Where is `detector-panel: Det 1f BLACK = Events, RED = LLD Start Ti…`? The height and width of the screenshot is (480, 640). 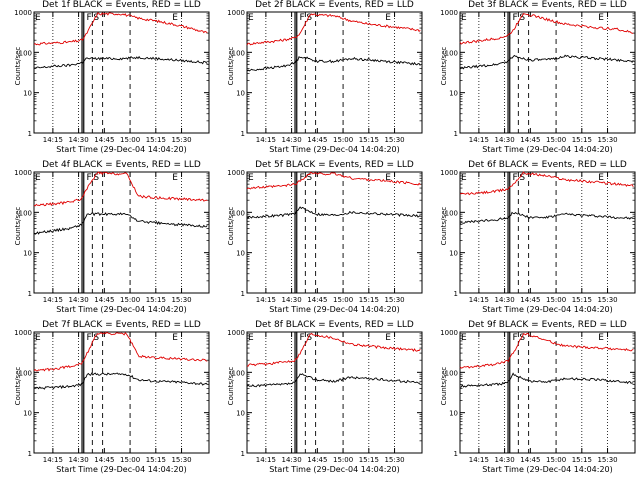 detector-panel: Det 1f BLACK = Events, RED = LLD Start Ti… is located at coordinates (106, 80).